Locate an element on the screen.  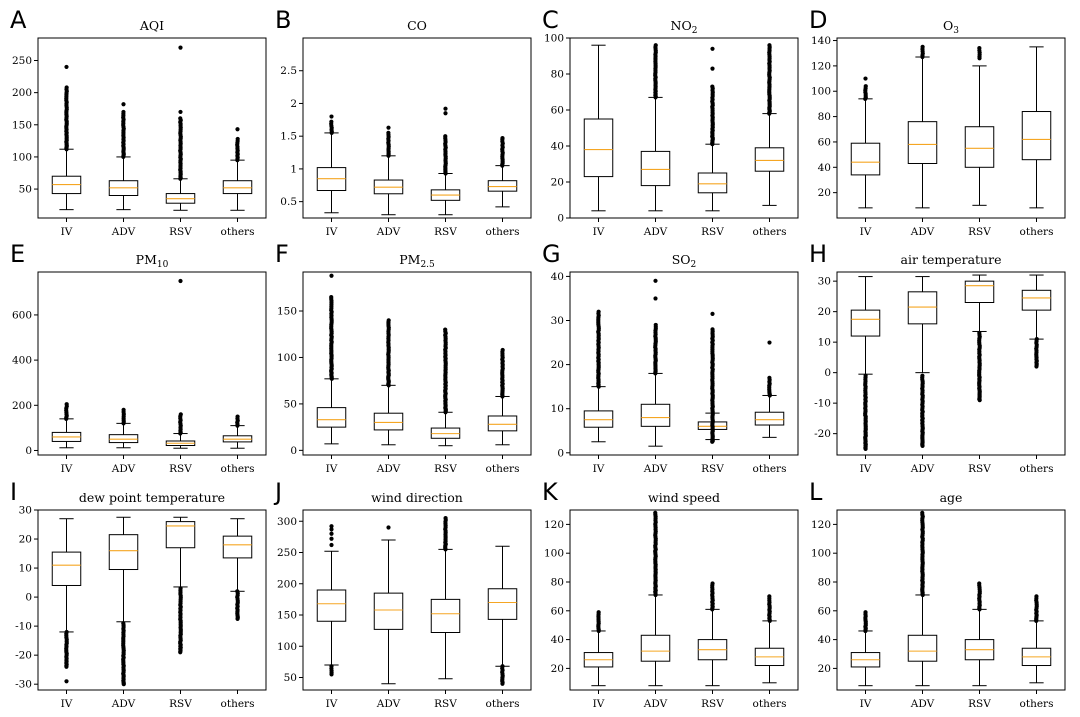
panel-title-main: NO is located at coordinates (681, 25).